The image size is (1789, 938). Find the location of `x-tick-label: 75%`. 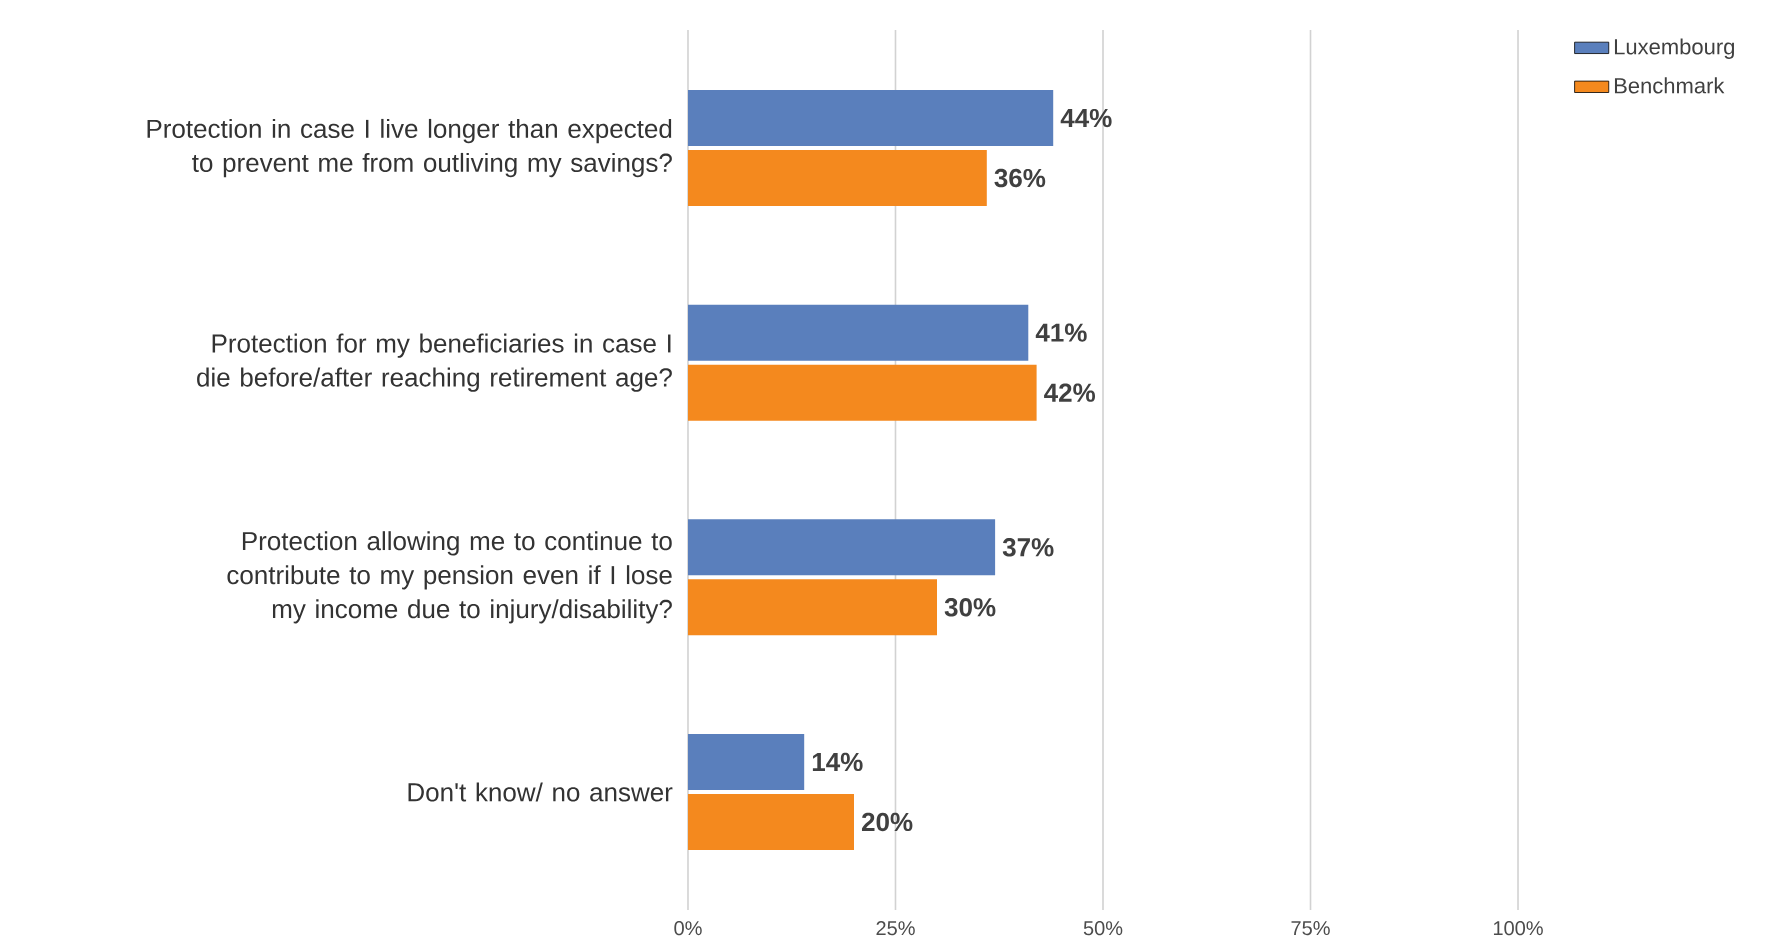

x-tick-label: 75% is located at coordinates (1310, 928).